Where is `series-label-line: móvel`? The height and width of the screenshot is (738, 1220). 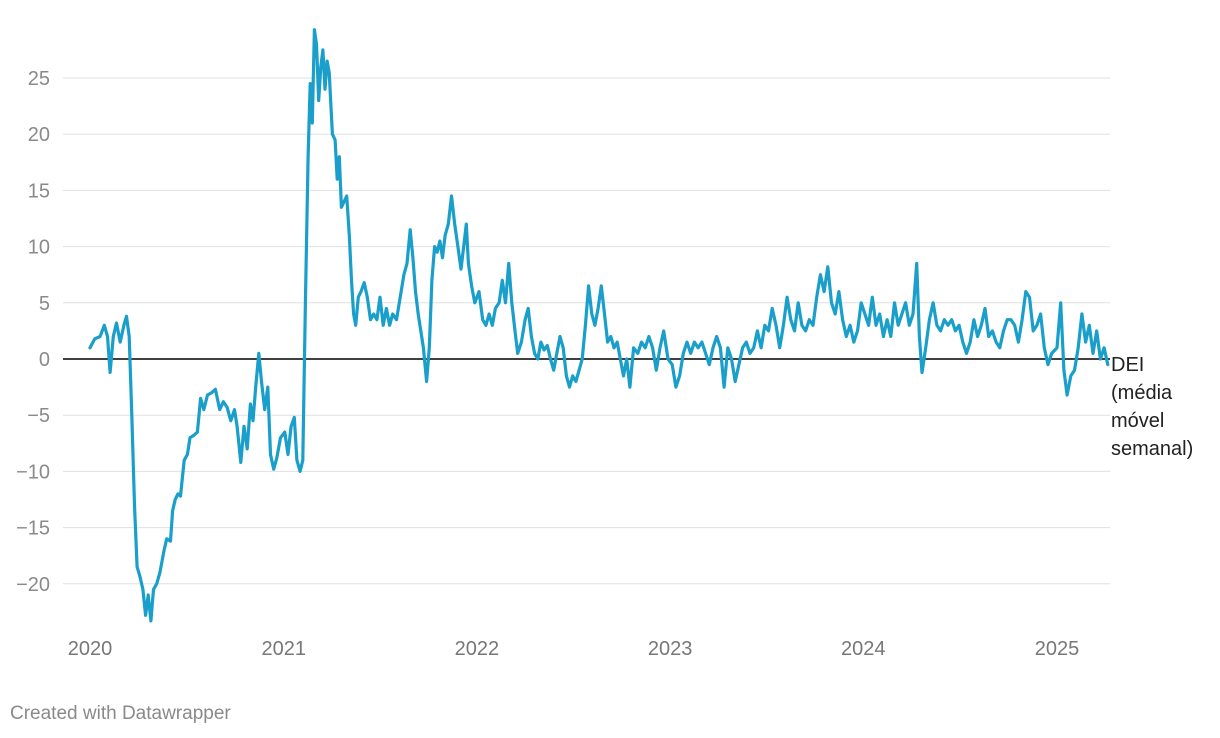
series-label-line: móvel is located at coordinates (1137, 421).